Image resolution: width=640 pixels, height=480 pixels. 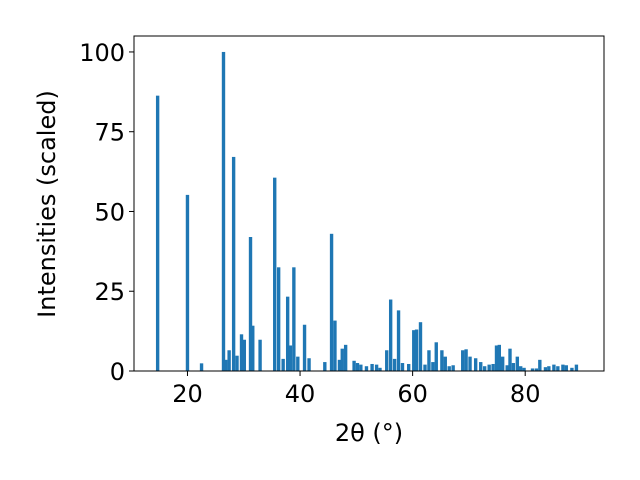 I want to click on x-axis-ticks: 20 40 60 80, so click(x=356, y=389).